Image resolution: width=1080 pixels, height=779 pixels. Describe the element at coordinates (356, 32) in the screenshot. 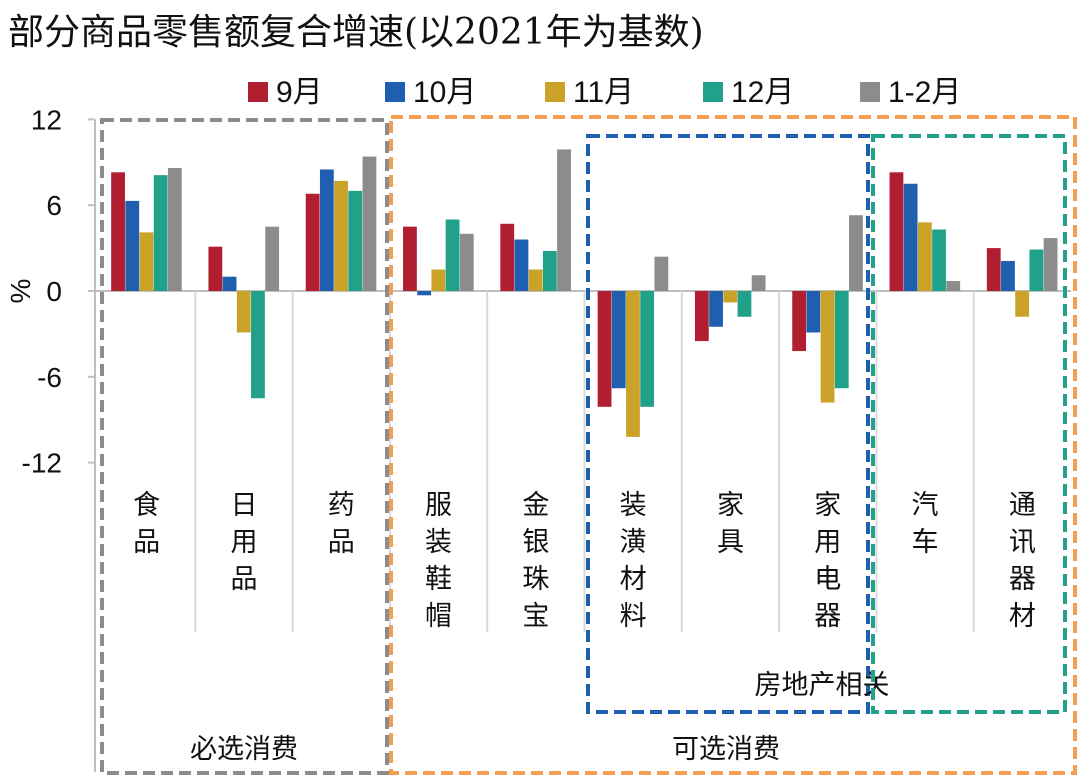

I see `chart-title: 部分商品零售额复合增速(以2021年为基数)` at that location.